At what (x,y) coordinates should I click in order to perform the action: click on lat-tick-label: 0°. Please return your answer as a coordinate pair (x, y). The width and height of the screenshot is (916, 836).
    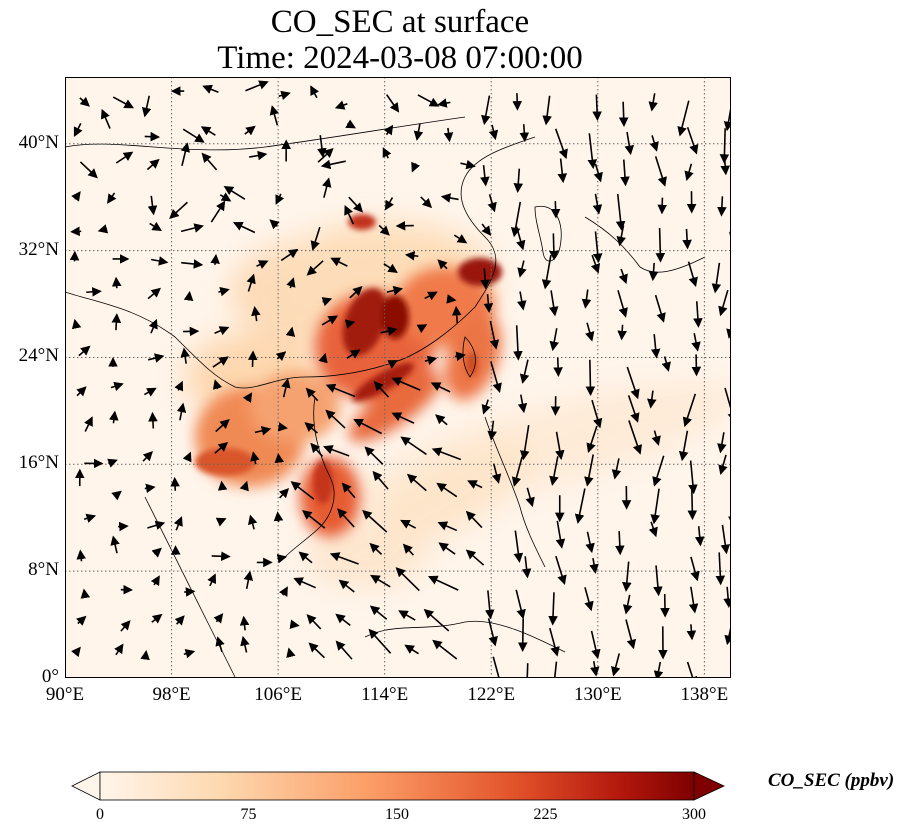
    Looking at the image, I should click on (50, 676).